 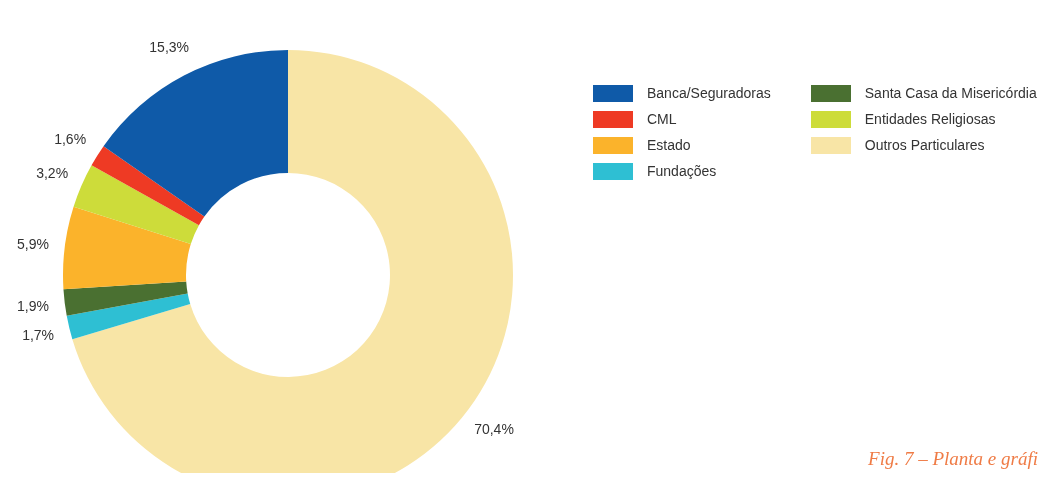 What do you see at coordinates (708, 93) in the screenshot?
I see `legend-label: Banca/Seguradoras` at bounding box center [708, 93].